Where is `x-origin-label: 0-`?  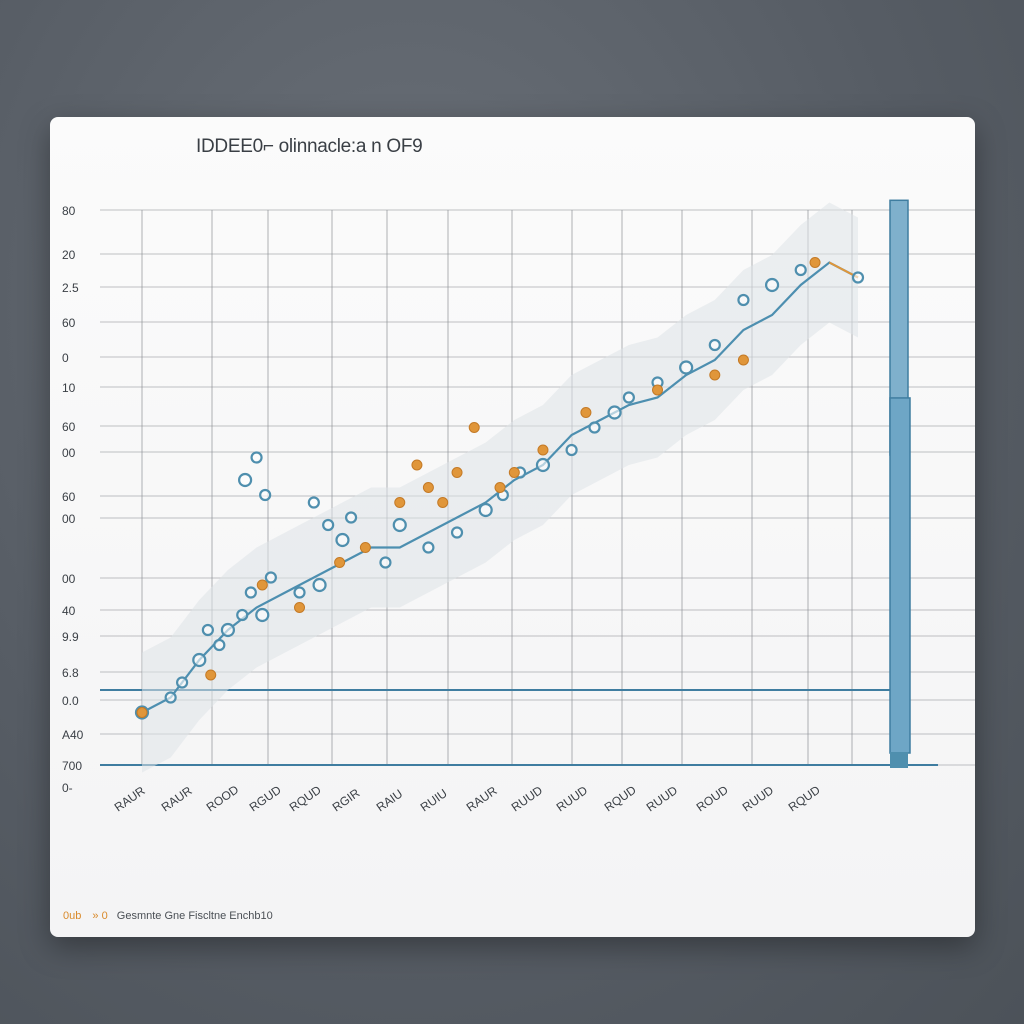 x-origin-label: 0- is located at coordinates (67, 788).